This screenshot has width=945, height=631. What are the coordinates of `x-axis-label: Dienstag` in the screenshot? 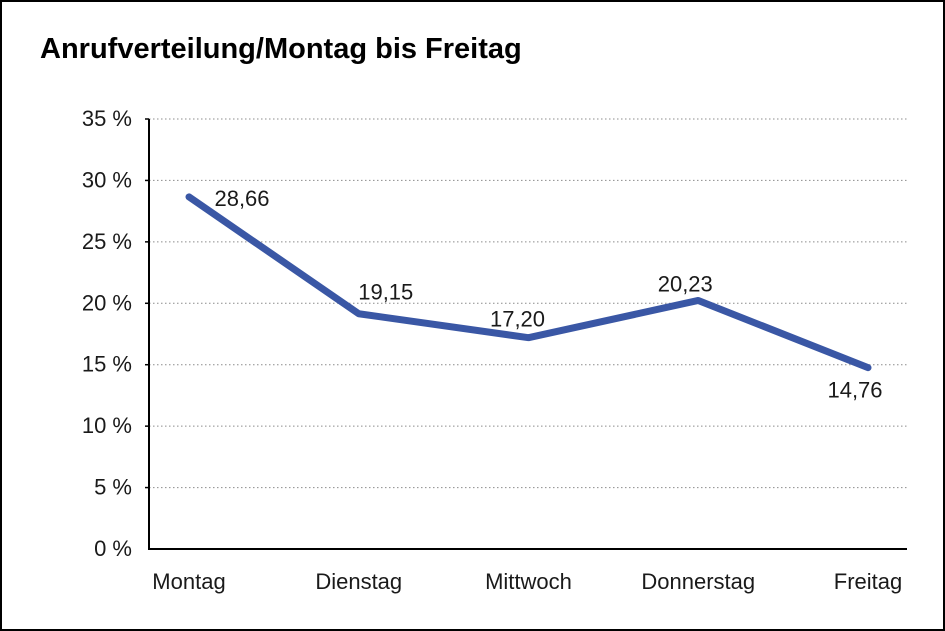 It's located at (358, 581).